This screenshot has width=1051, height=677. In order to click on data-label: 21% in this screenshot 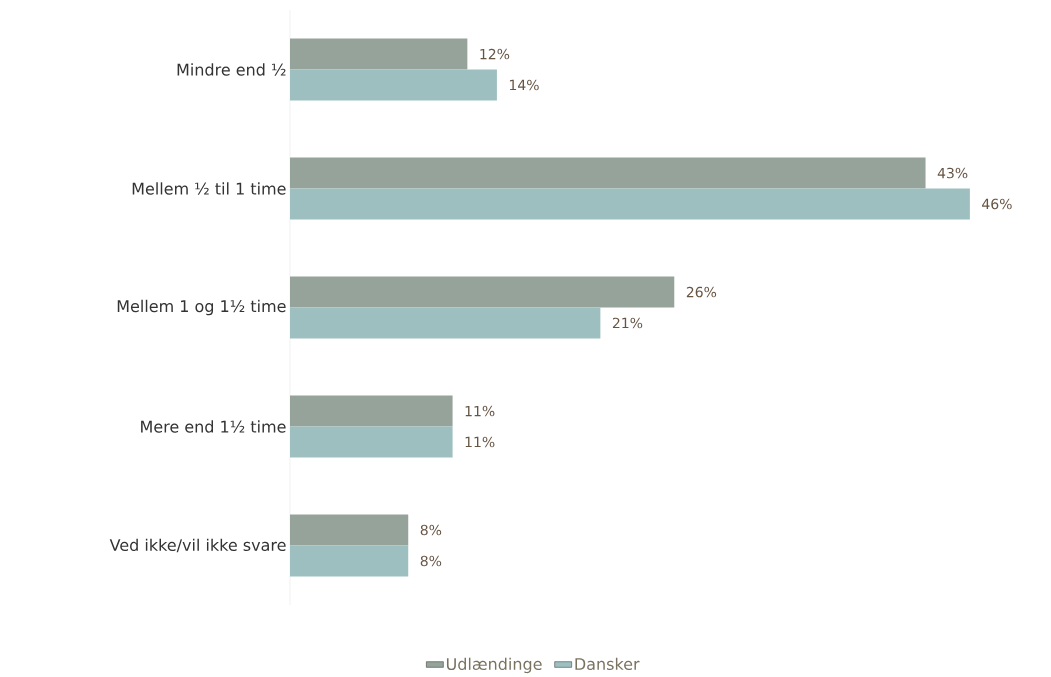, I will do `click(627, 323)`.